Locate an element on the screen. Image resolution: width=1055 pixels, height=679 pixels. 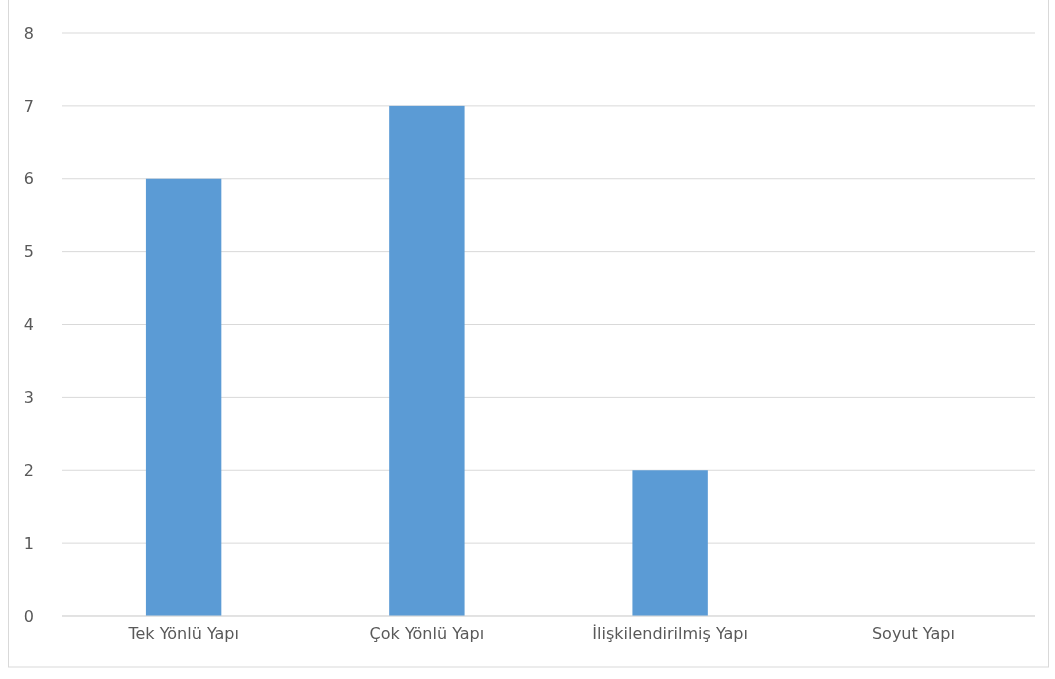
y-tick-label: 3 is located at coordinates (28, 397).